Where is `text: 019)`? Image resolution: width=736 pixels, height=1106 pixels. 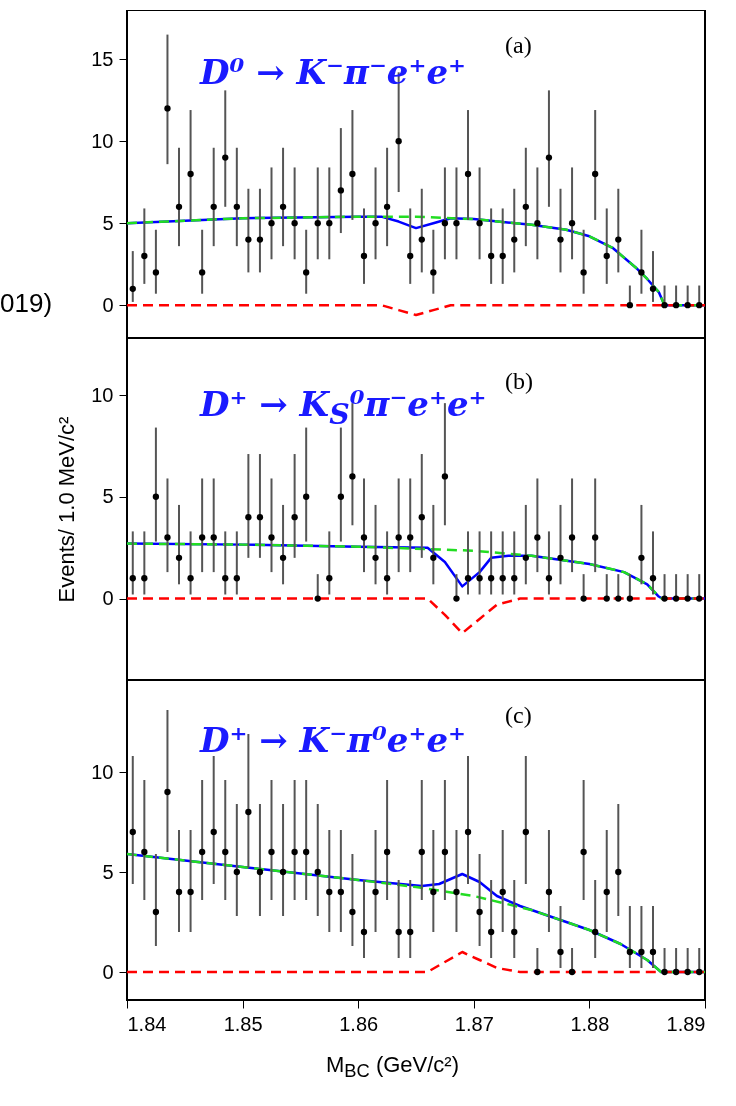 text: 019) is located at coordinates (26, 303).